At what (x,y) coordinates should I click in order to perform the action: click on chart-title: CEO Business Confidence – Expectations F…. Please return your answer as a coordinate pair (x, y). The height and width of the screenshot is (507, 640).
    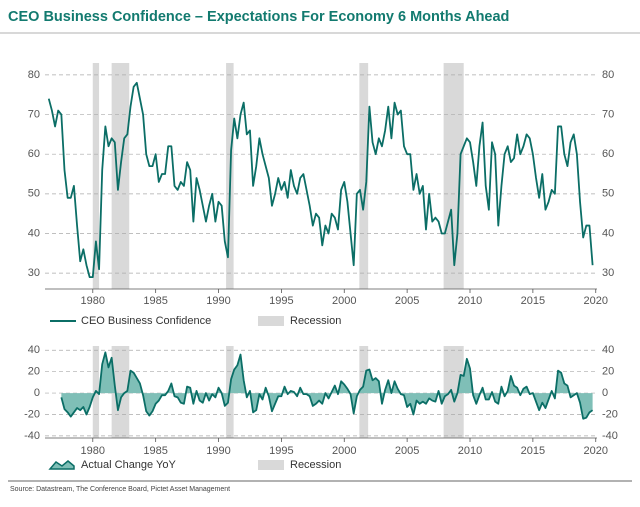
    Looking at the image, I should click on (258, 17).